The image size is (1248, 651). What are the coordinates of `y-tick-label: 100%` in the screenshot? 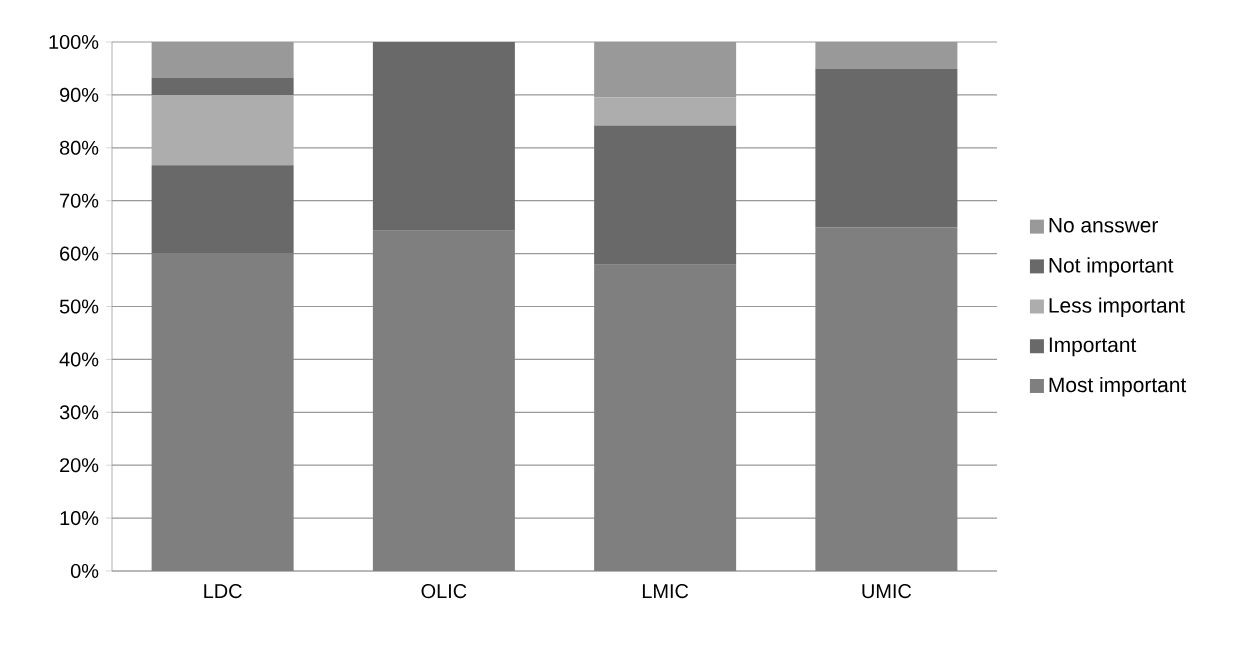 It's located at (74, 42).